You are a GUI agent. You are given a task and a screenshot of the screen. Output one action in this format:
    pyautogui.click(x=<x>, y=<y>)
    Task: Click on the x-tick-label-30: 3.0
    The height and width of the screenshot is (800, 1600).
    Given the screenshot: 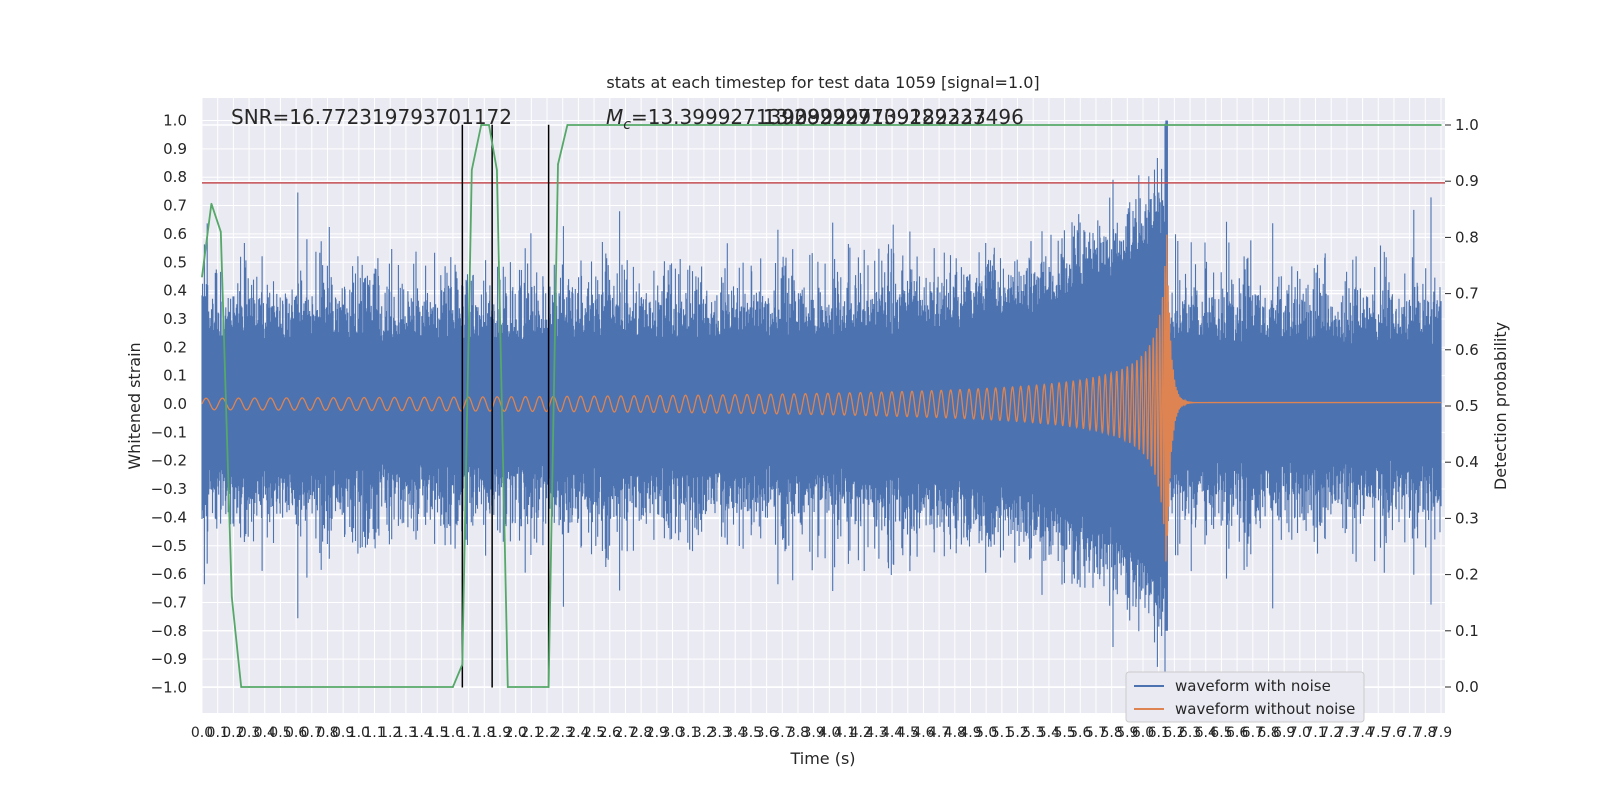 What is the action you would take?
    pyautogui.click(x=672, y=733)
    